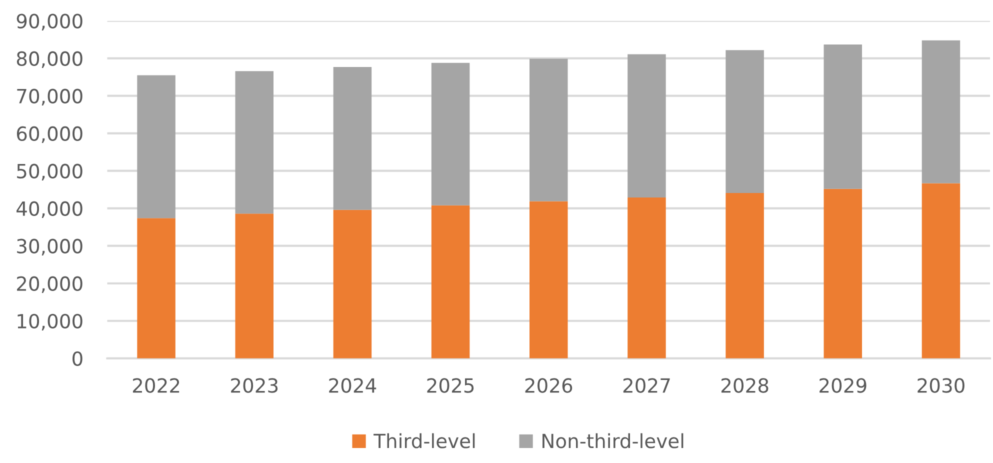 The height and width of the screenshot is (463, 993). What do you see at coordinates (744, 385) in the screenshot?
I see `x-tick-label: 2028` at bounding box center [744, 385].